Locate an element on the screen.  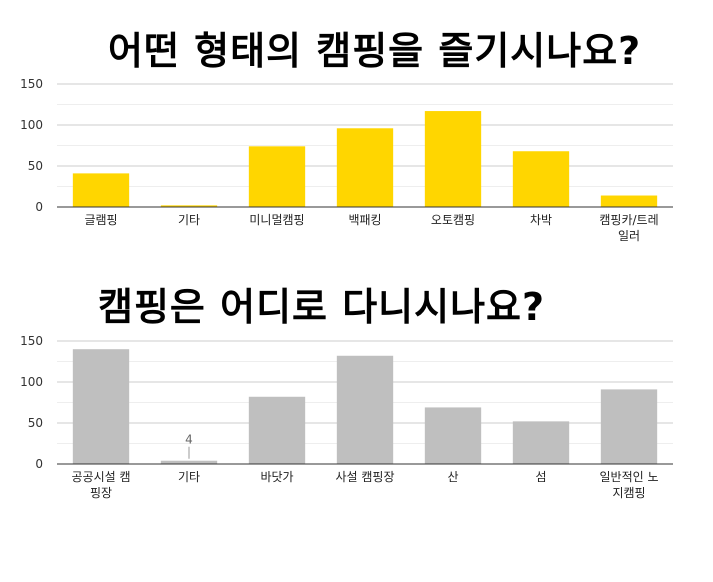
x-tick-label: 바닷가 is located at coordinates (276, 477).